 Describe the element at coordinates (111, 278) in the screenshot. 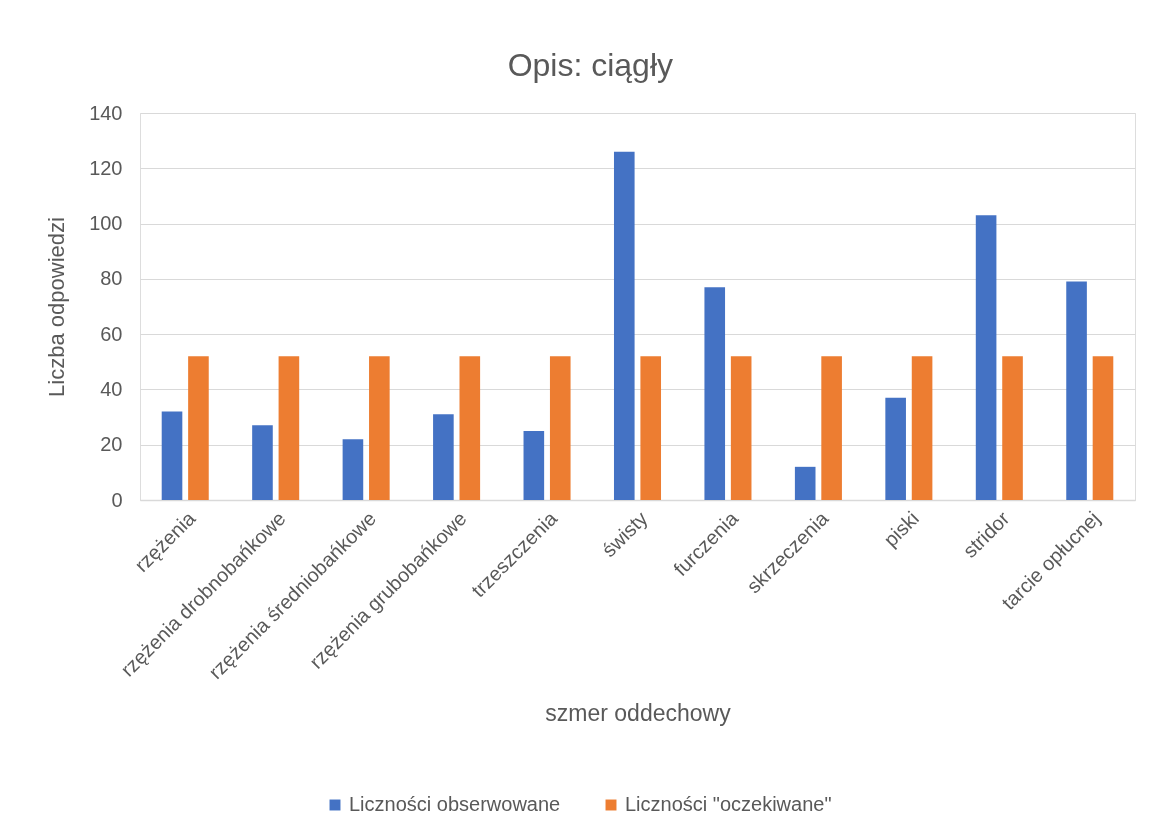

I see `y-tick-label: 80` at that location.